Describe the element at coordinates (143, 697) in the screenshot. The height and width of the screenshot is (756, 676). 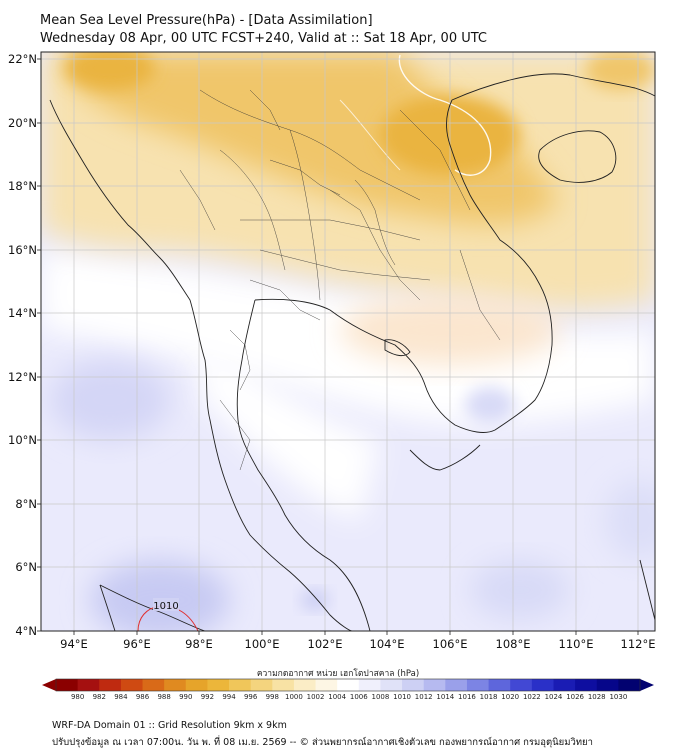
I see `colorbar-tick-label: 986` at that location.